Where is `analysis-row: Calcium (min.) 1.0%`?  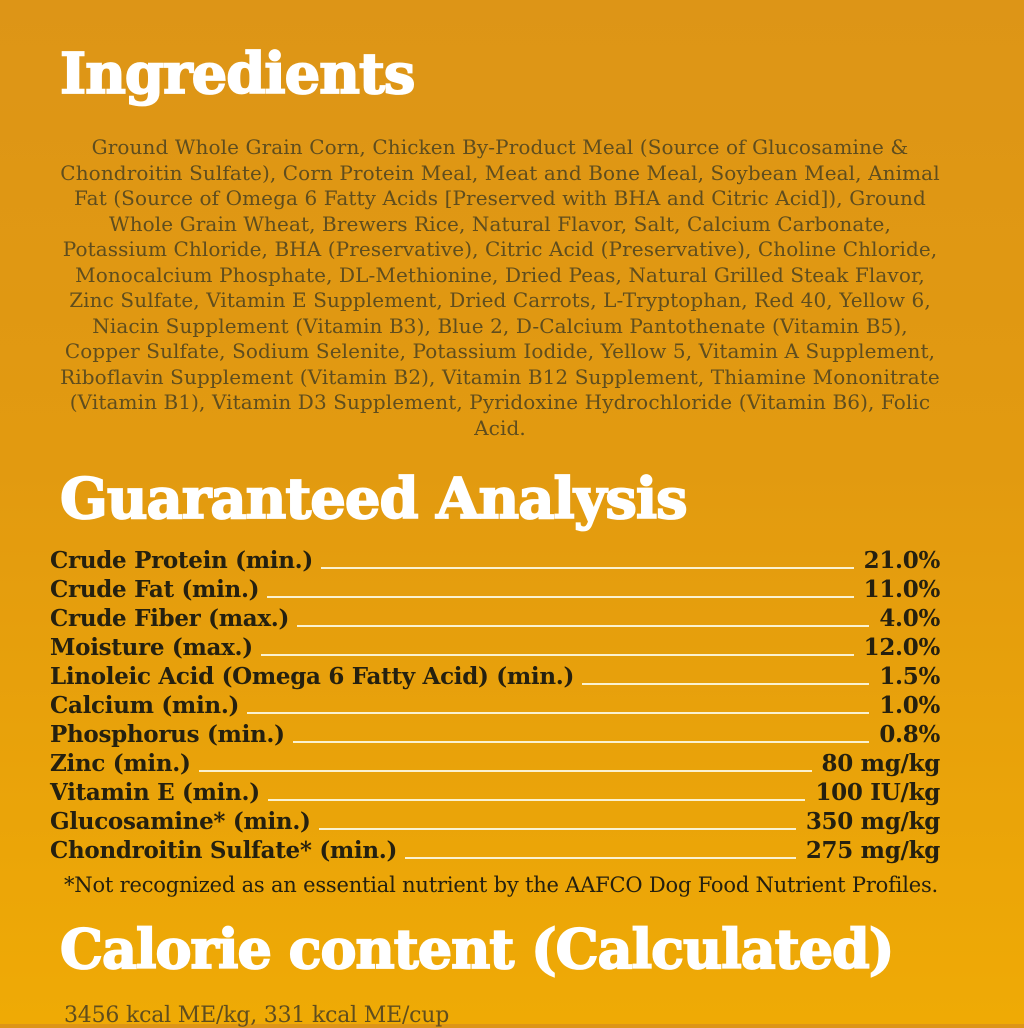 analysis-row: Calcium (min.) 1.0% is located at coordinates (495, 704).